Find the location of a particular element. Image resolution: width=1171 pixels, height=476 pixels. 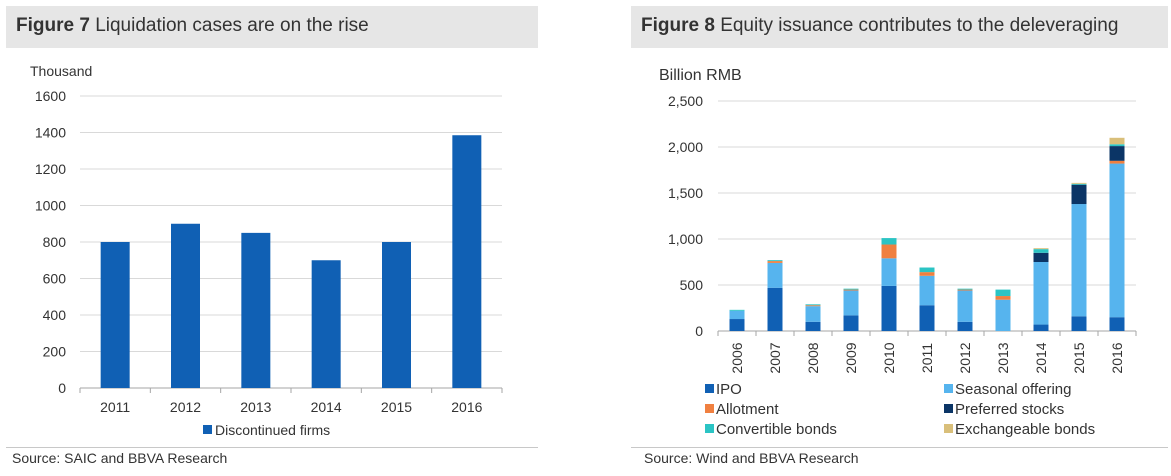

bar-2010-ipo is located at coordinates (889, 308).